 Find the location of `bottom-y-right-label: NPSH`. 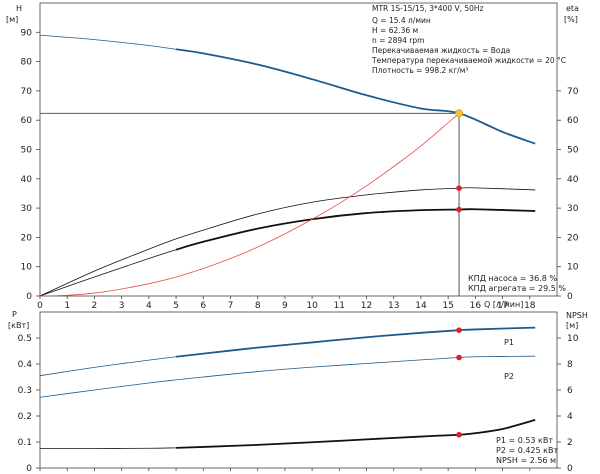

bottom-y-right-label: NPSH is located at coordinates (577, 315).